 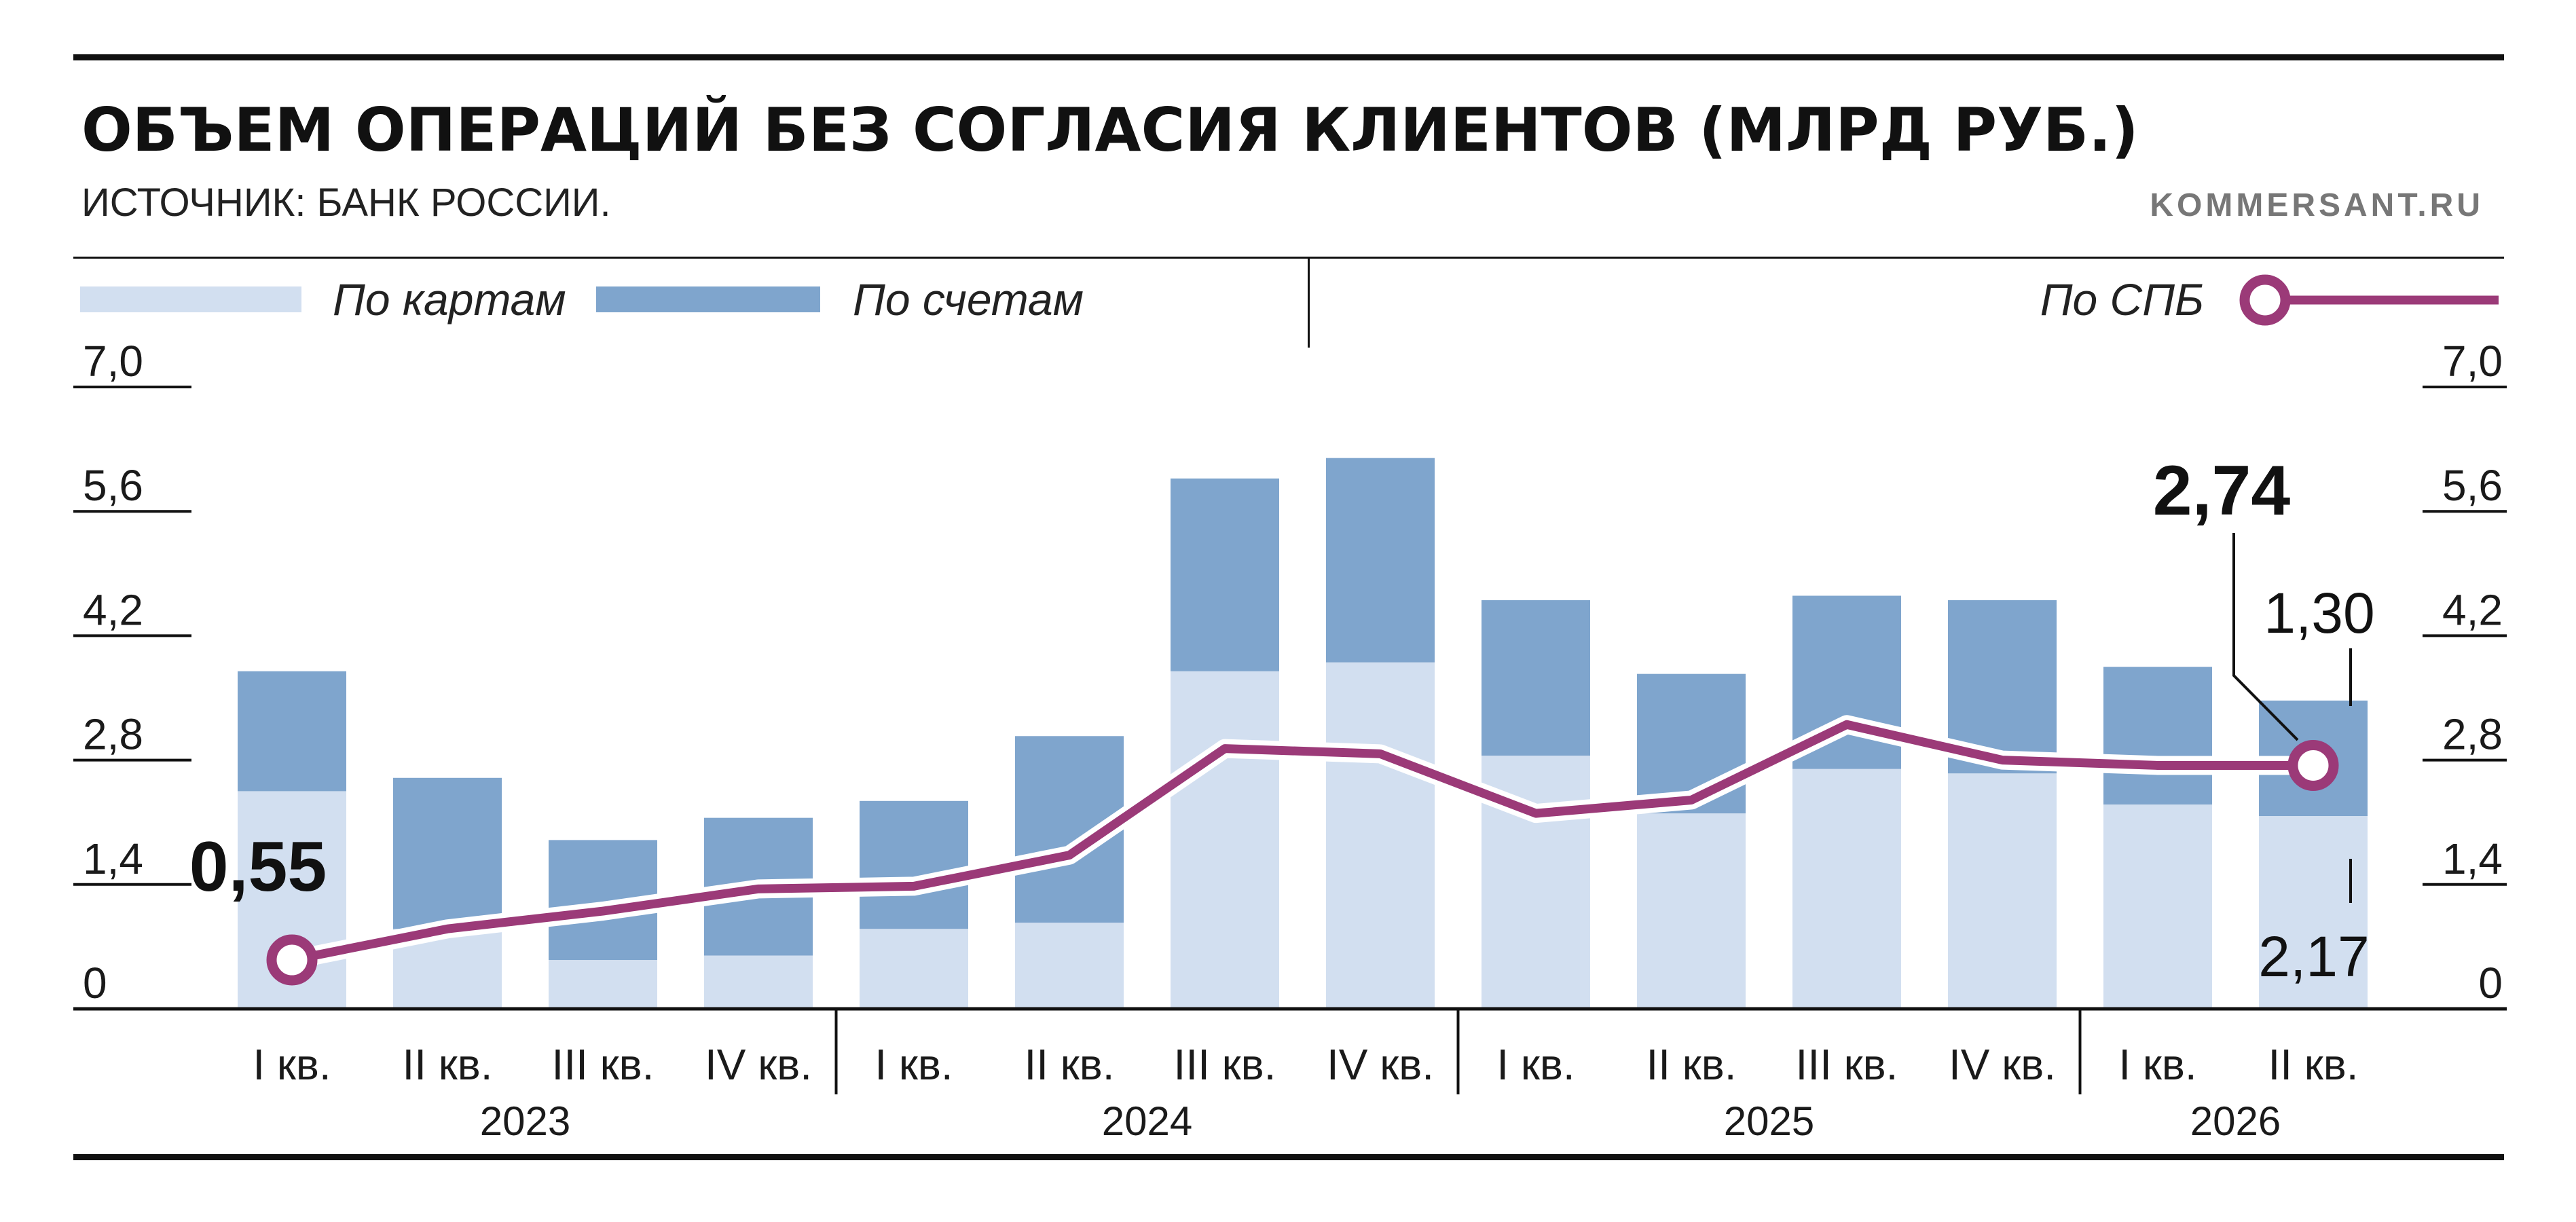 I want to click on legend-swatch-cards, so click(x=190, y=299).